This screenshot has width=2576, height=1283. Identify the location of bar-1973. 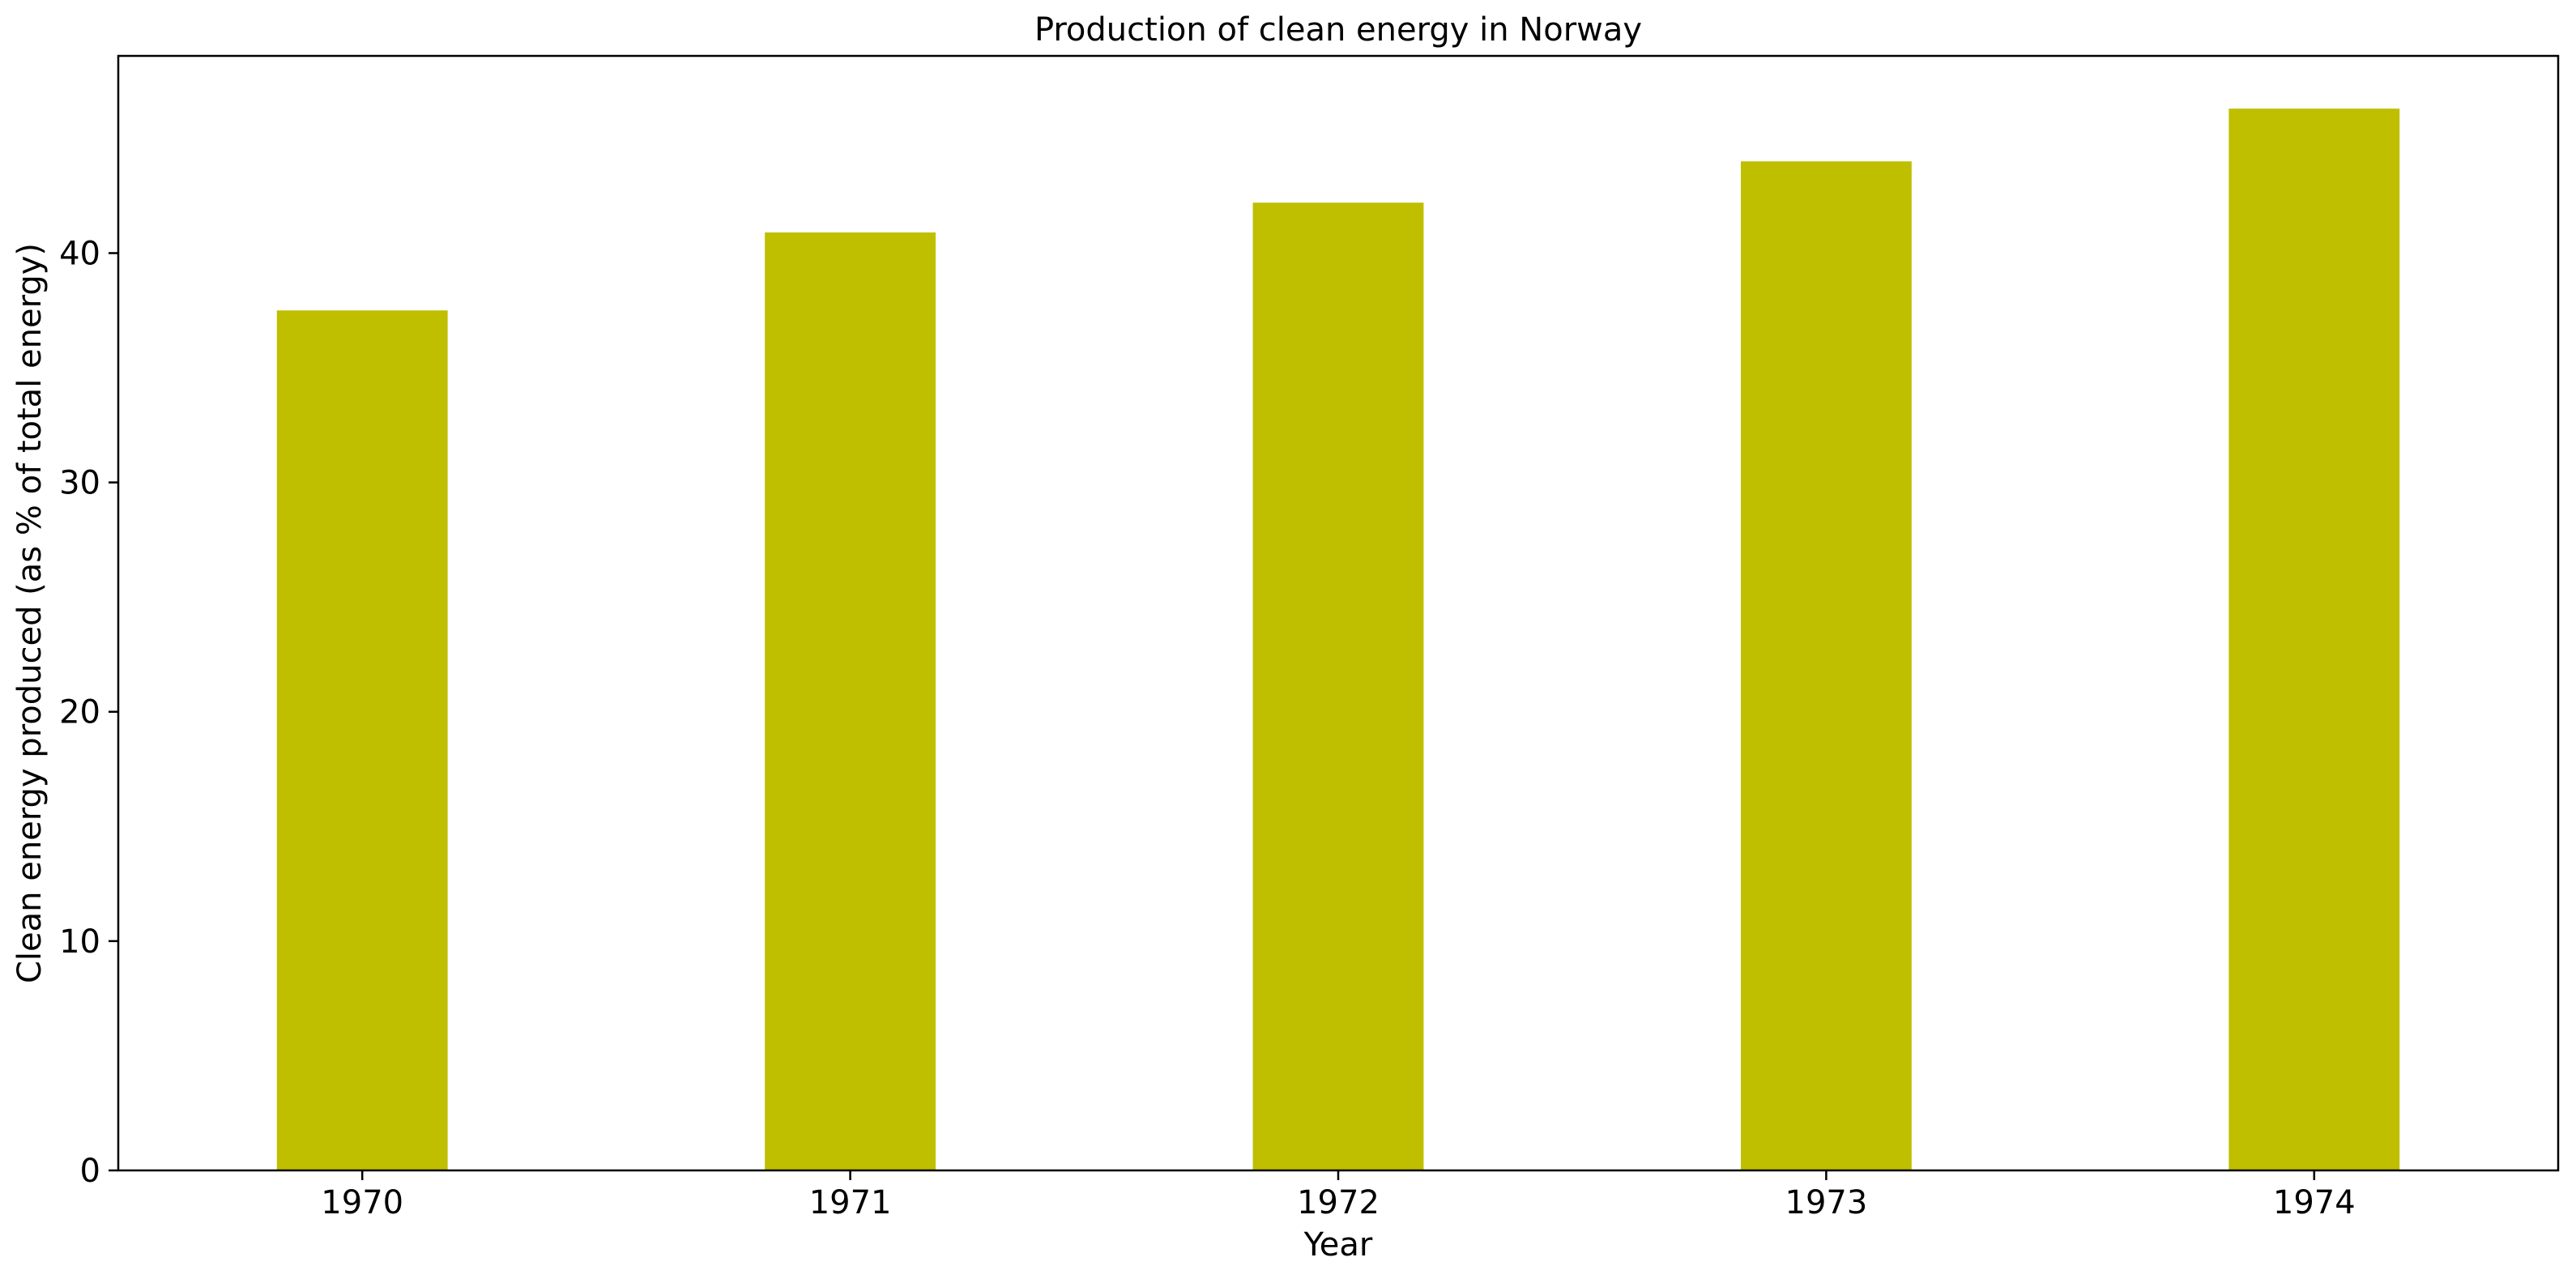
(1826, 666).